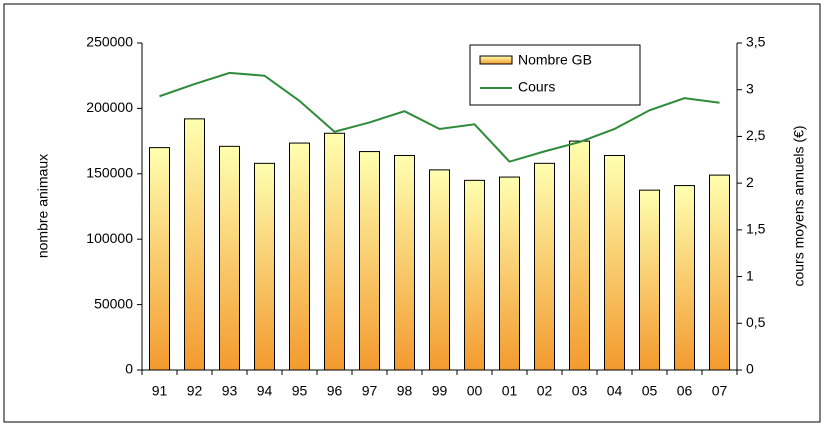 Image resolution: width=826 pixels, height=432 pixels. Describe the element at coordinates (129, 369) in the screenshot. I see `y-tick-label: 0` at that location.